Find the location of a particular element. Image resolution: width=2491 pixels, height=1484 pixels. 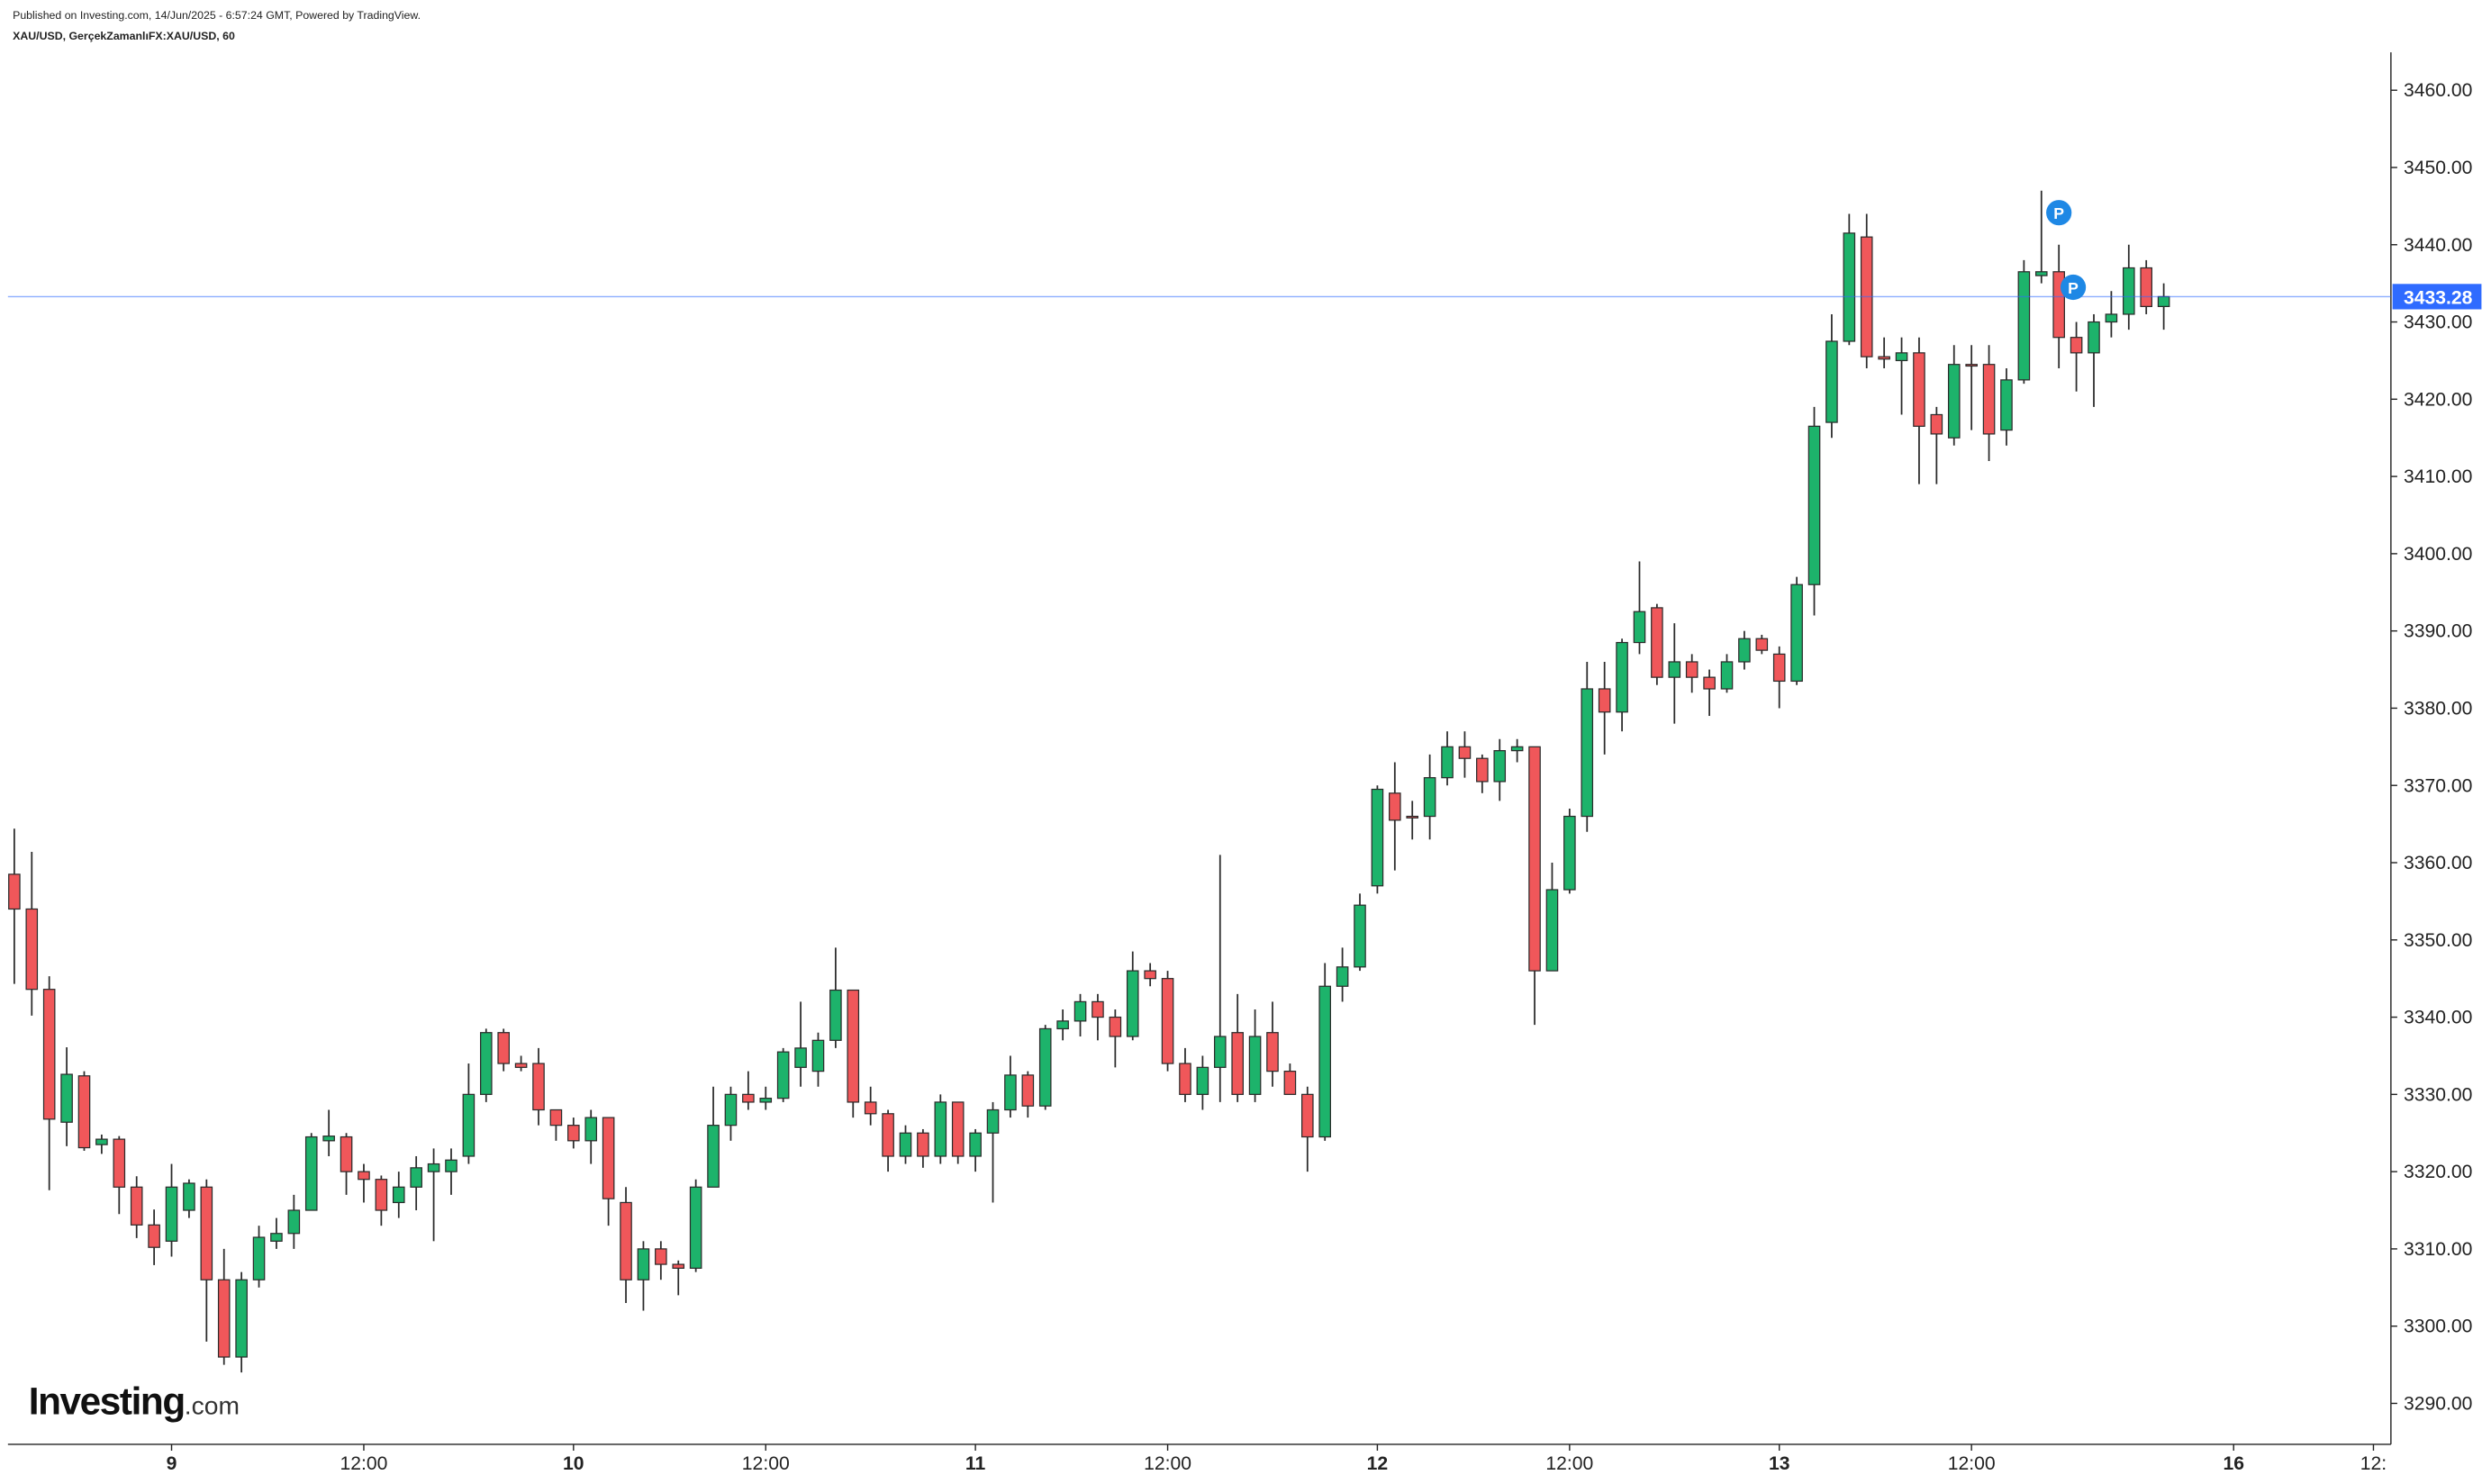

y-tick-label: 3390.00 is located at coordinates (2438, 631).